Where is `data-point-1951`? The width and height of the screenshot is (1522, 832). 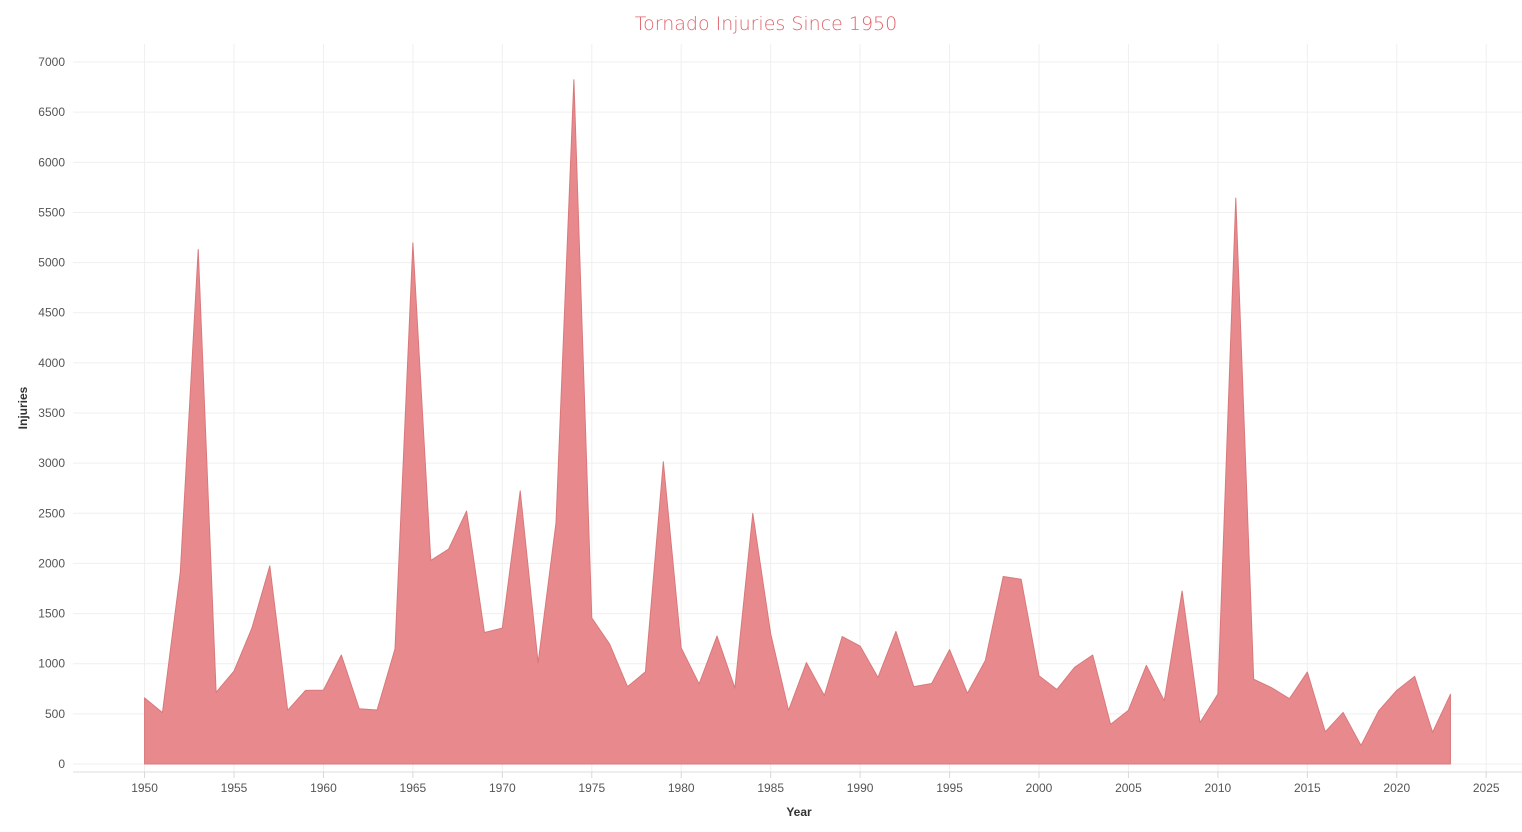
data-point-1951 is located at coordinates (162, 713).